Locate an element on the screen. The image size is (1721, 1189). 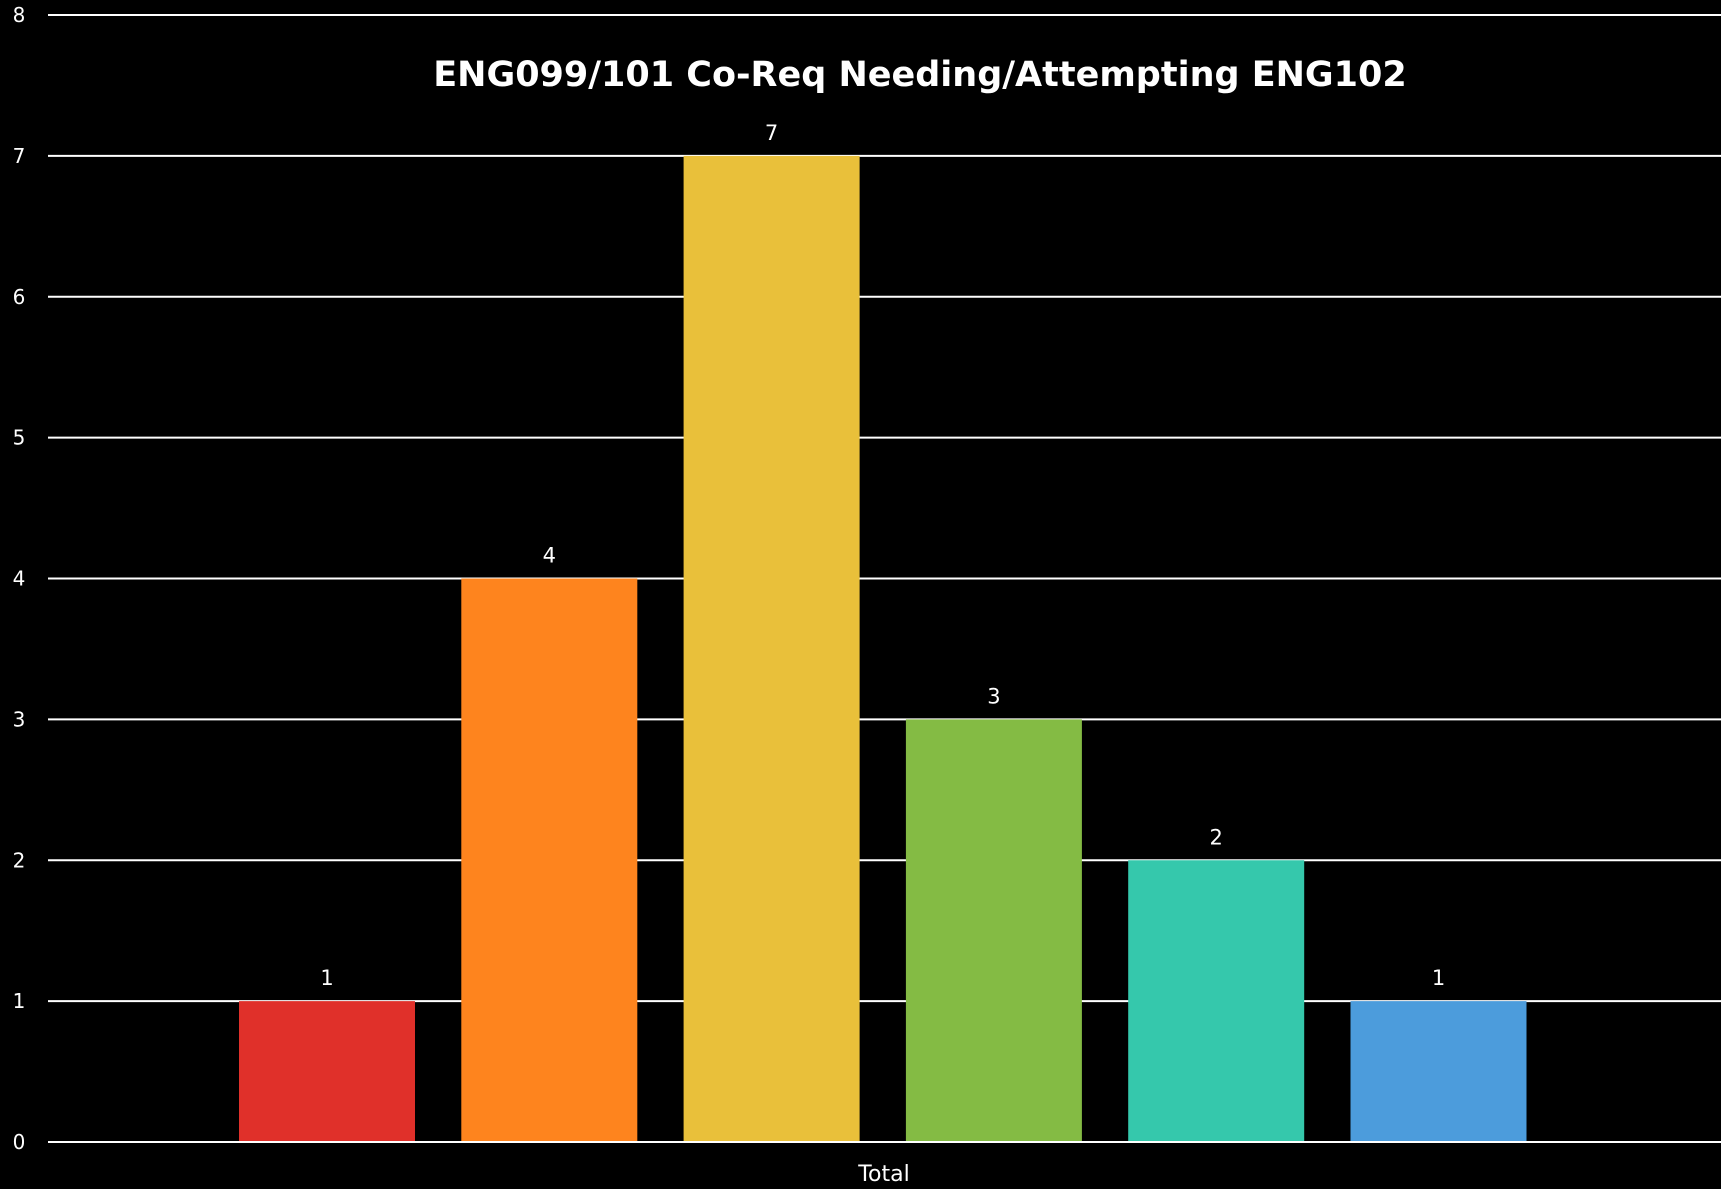
y-tick-label: 5 is located at coordinates (19, 438).